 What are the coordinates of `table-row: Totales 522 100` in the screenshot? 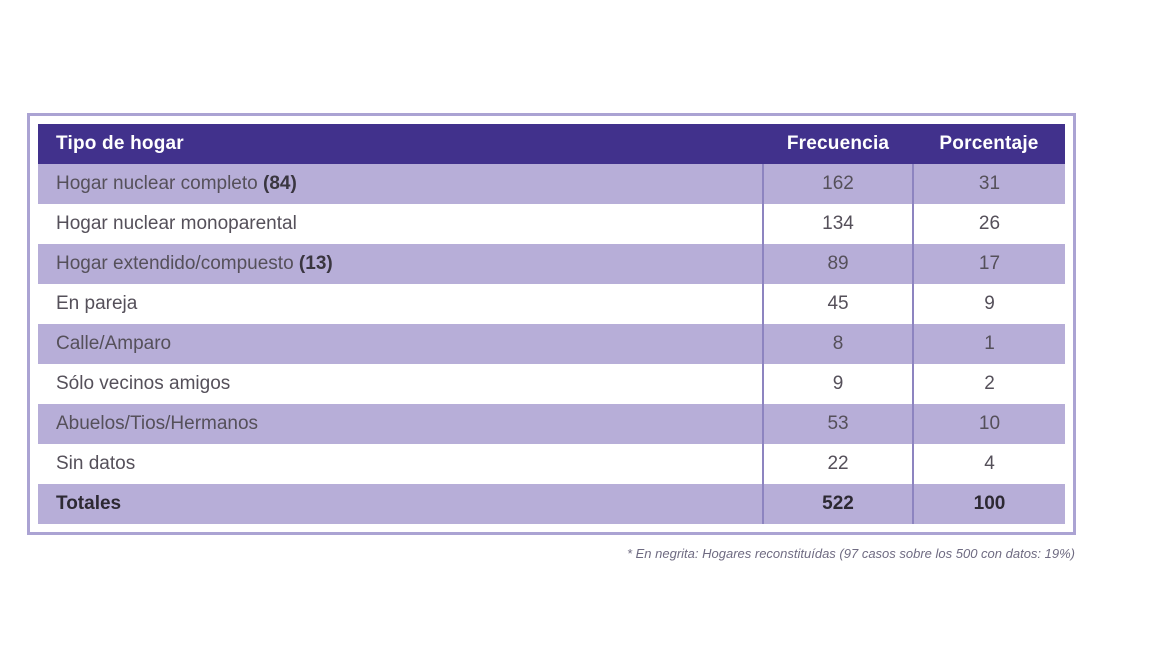 It's located at (551, 504).